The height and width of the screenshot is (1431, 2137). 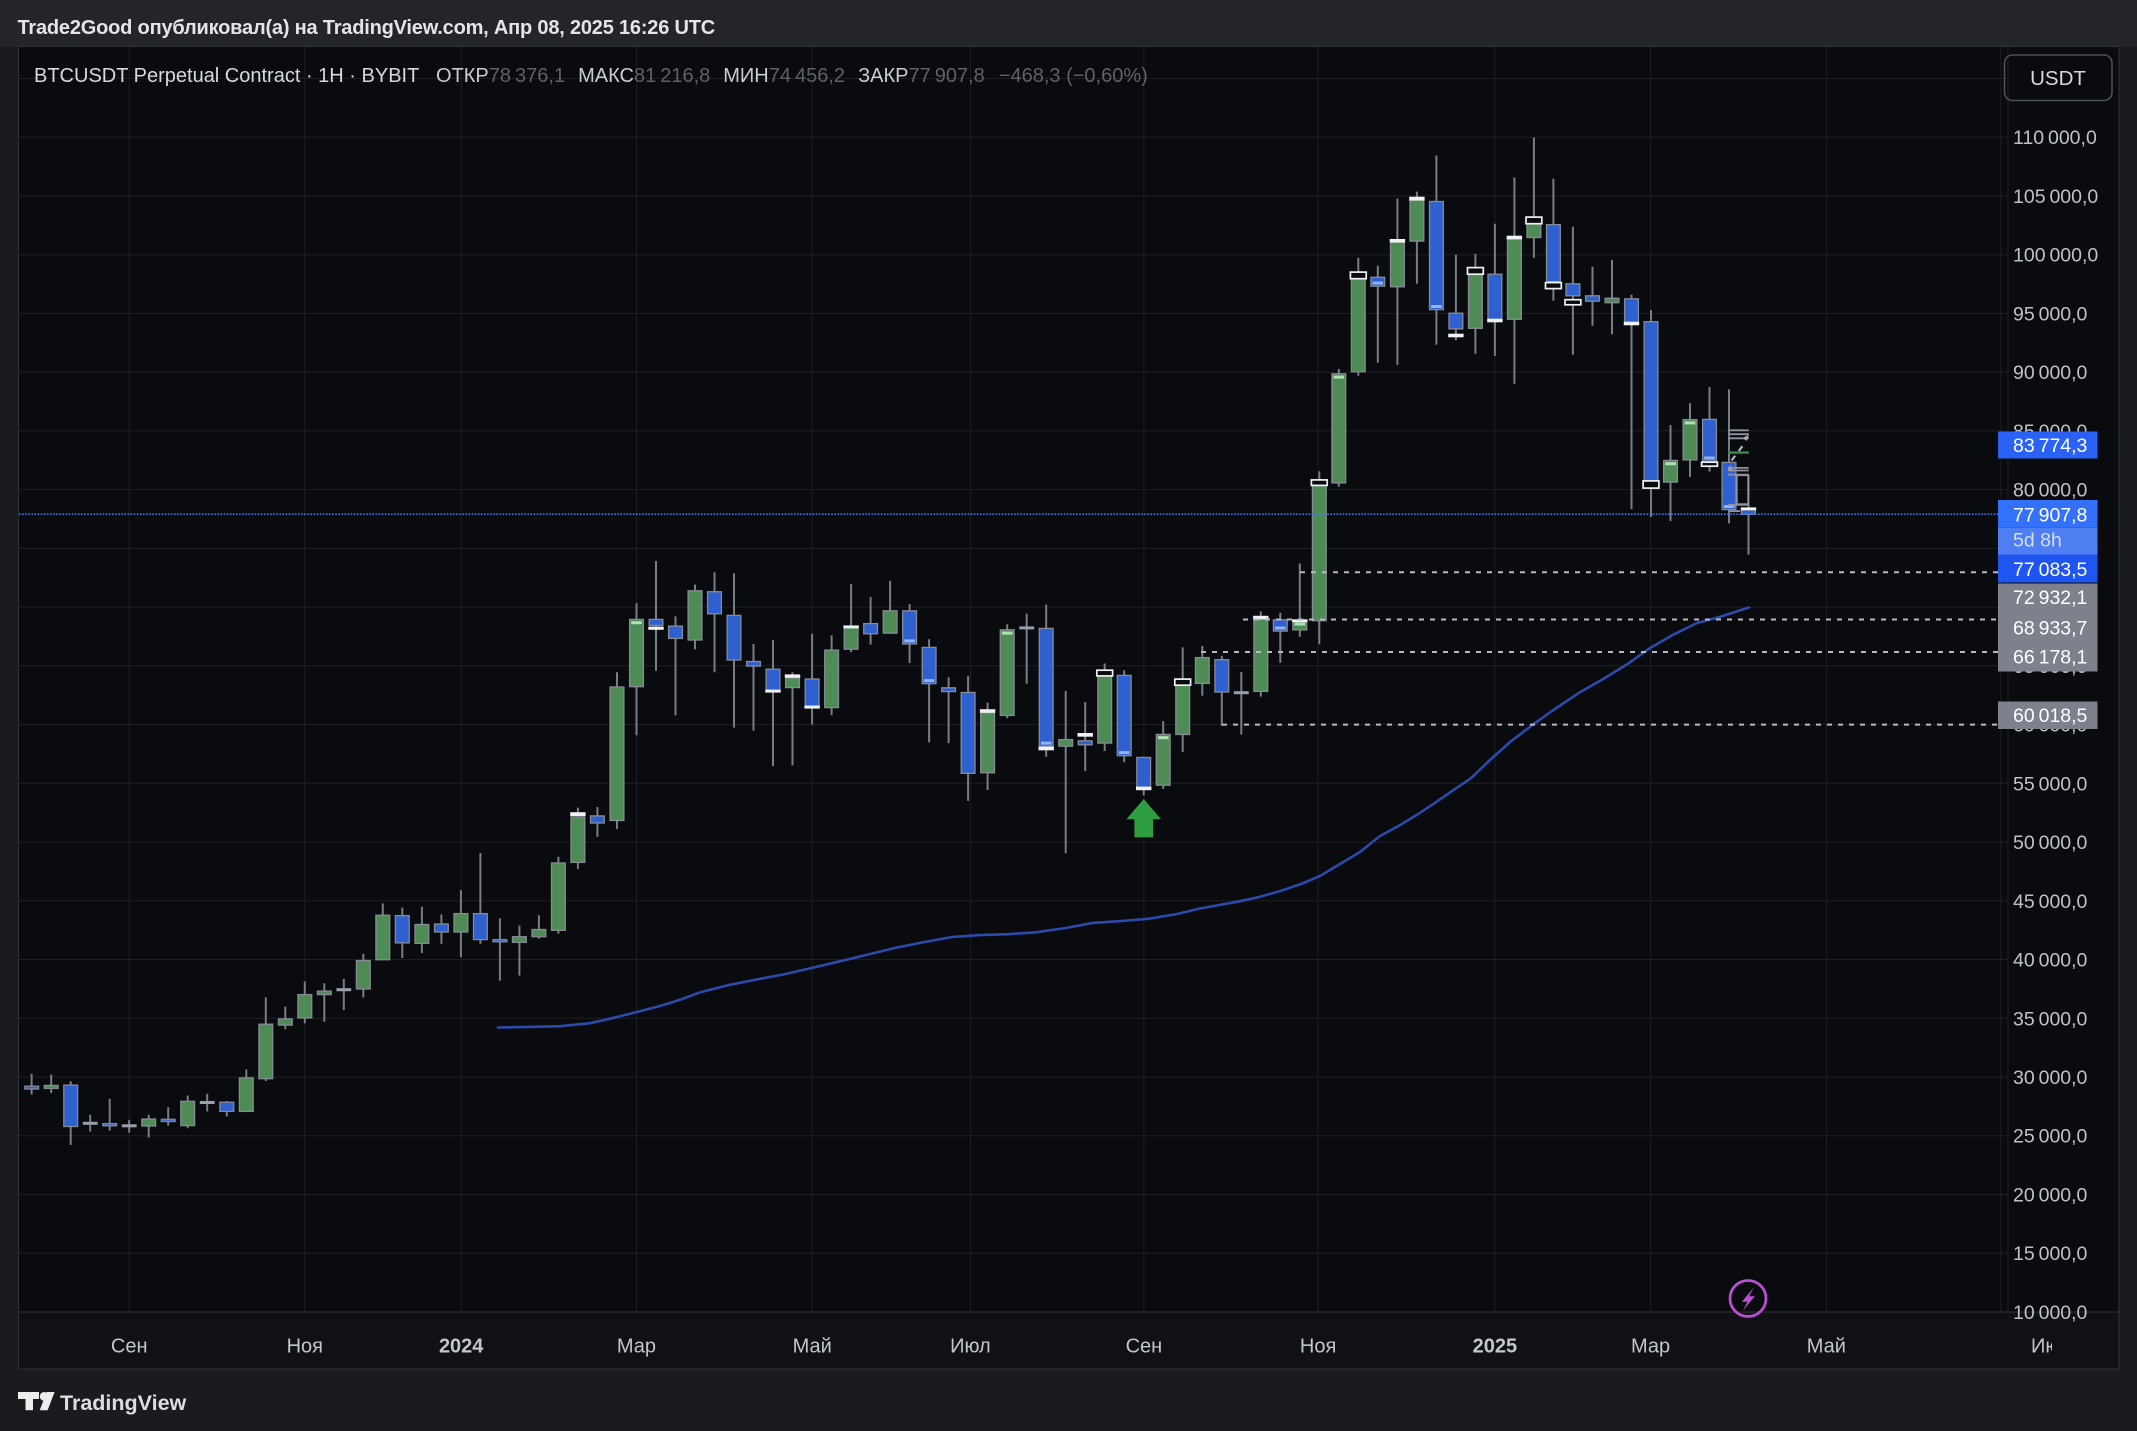 I want to click on svg-text: TradingView, so click(x=123, y=1403).